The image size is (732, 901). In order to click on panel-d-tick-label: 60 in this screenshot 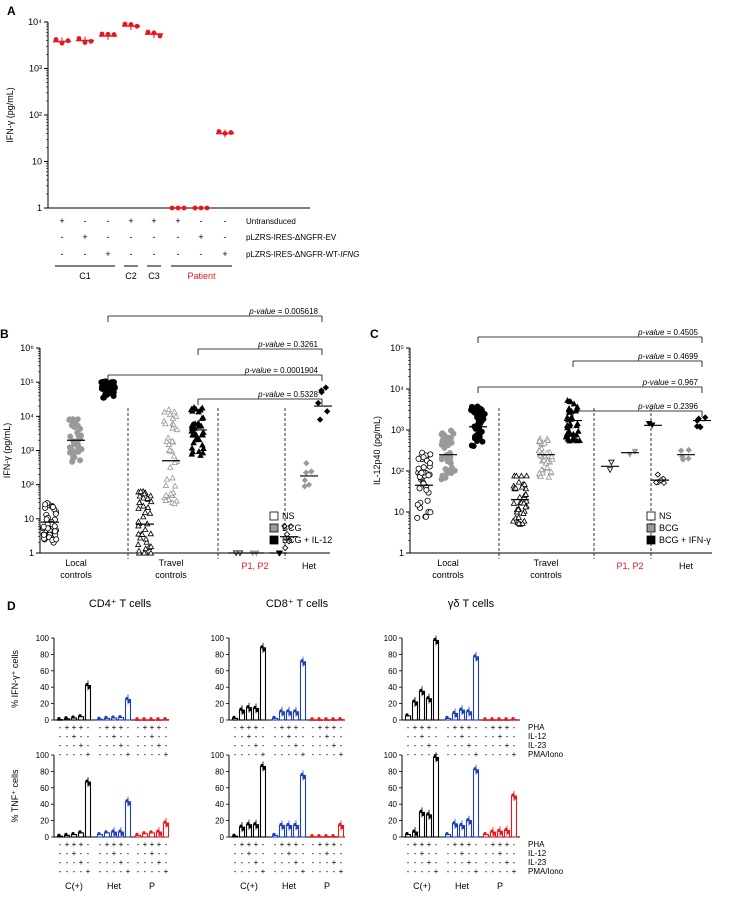, I will do `click(44, 671)`.